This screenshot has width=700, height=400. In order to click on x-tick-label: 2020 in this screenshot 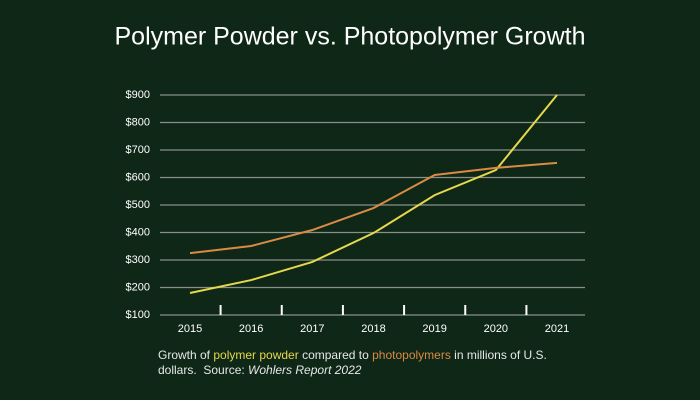, I will do `click(496, 329)`.